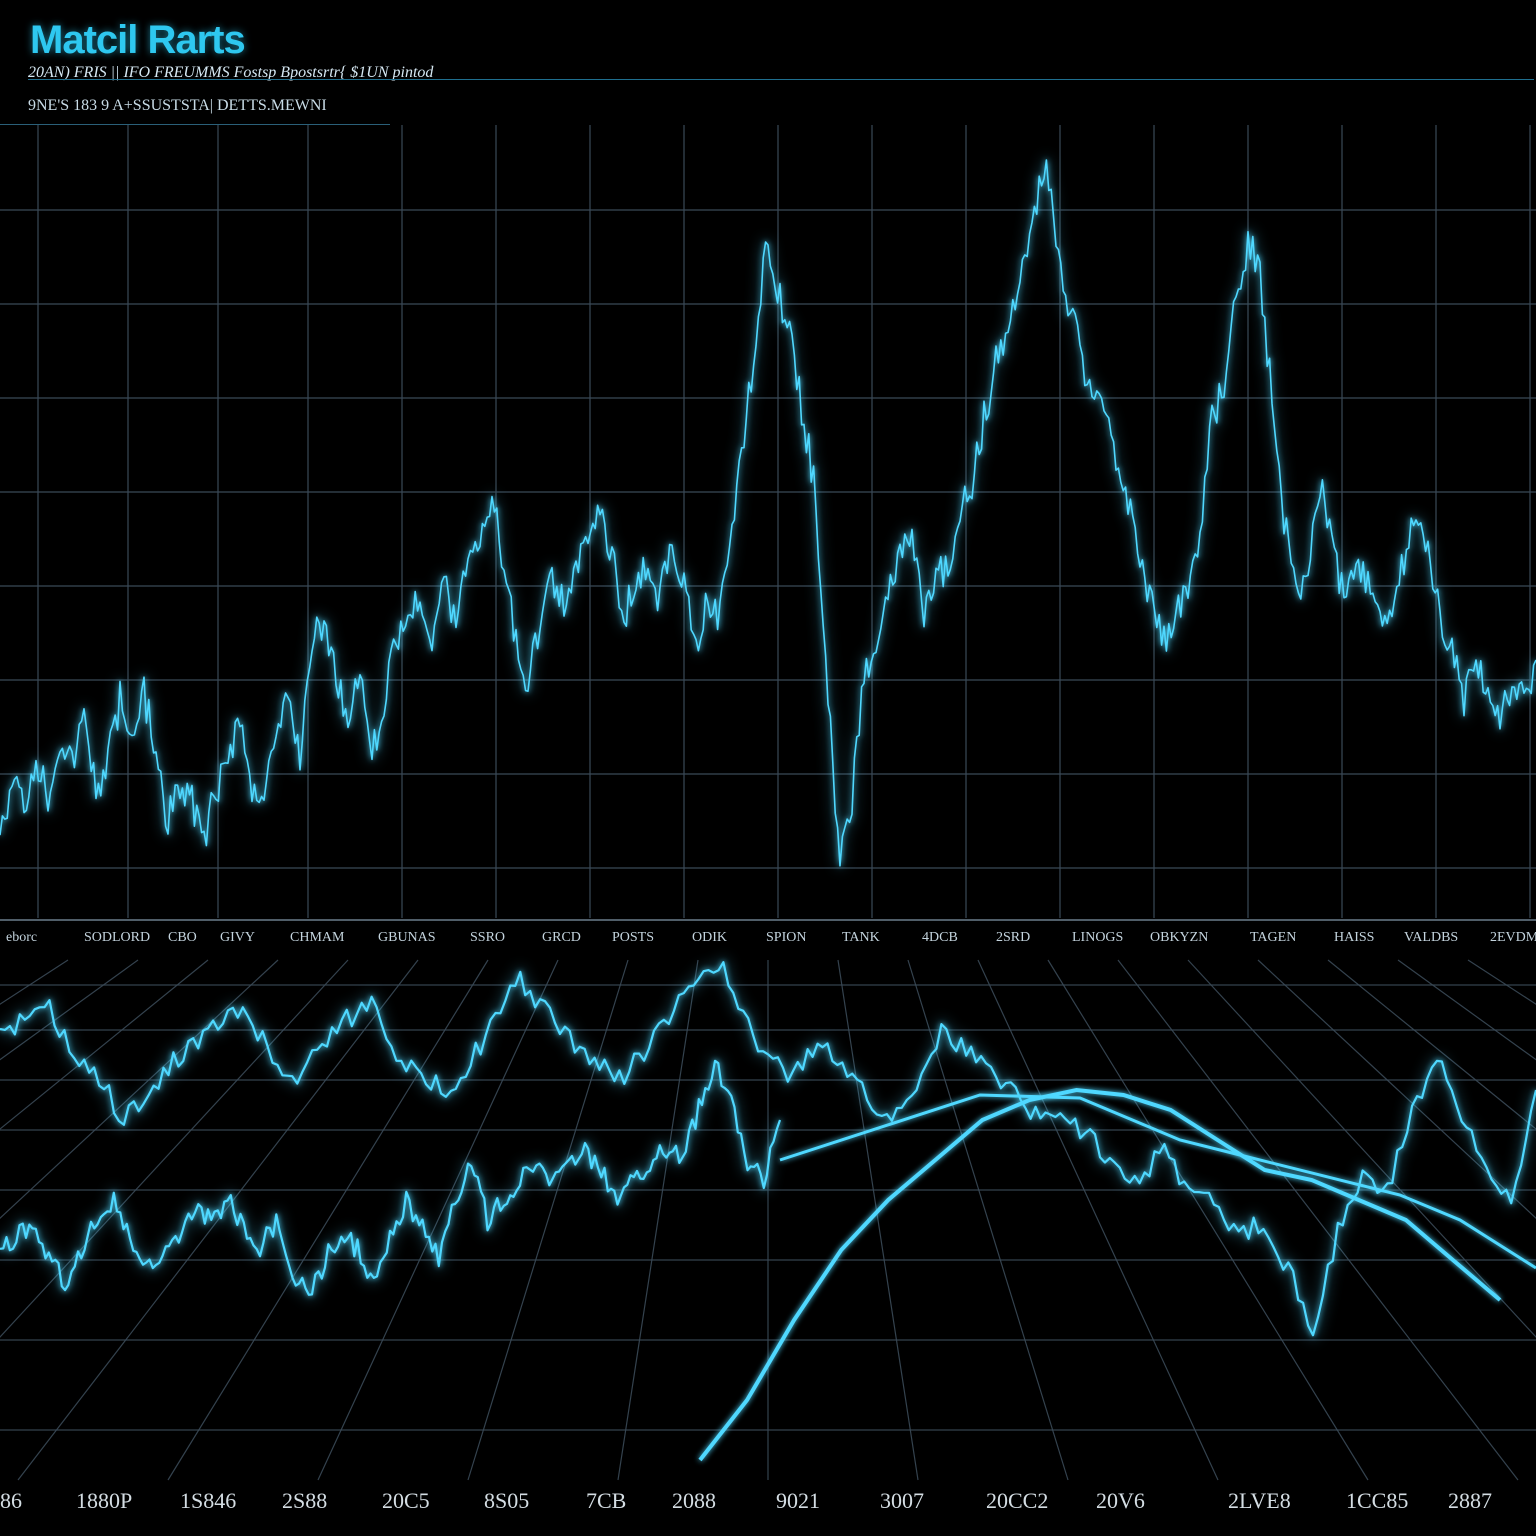 This screenshot has height=1536, width=1536. What do you see at coordinates (786, 937) in the screenshot?
I see `x-tick-label: SPION` at bounding box center [786, 937].